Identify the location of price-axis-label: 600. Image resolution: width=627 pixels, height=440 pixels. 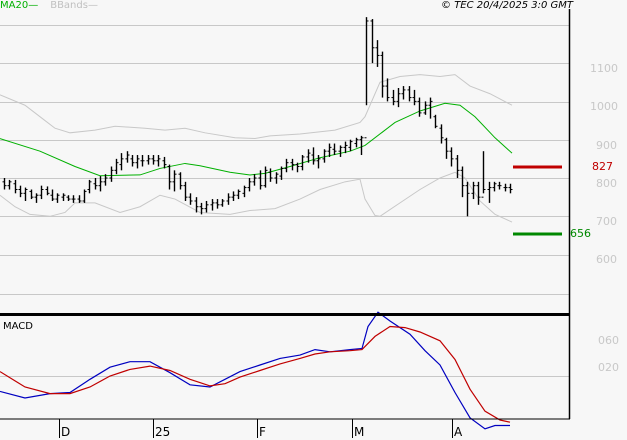
(606, 259).